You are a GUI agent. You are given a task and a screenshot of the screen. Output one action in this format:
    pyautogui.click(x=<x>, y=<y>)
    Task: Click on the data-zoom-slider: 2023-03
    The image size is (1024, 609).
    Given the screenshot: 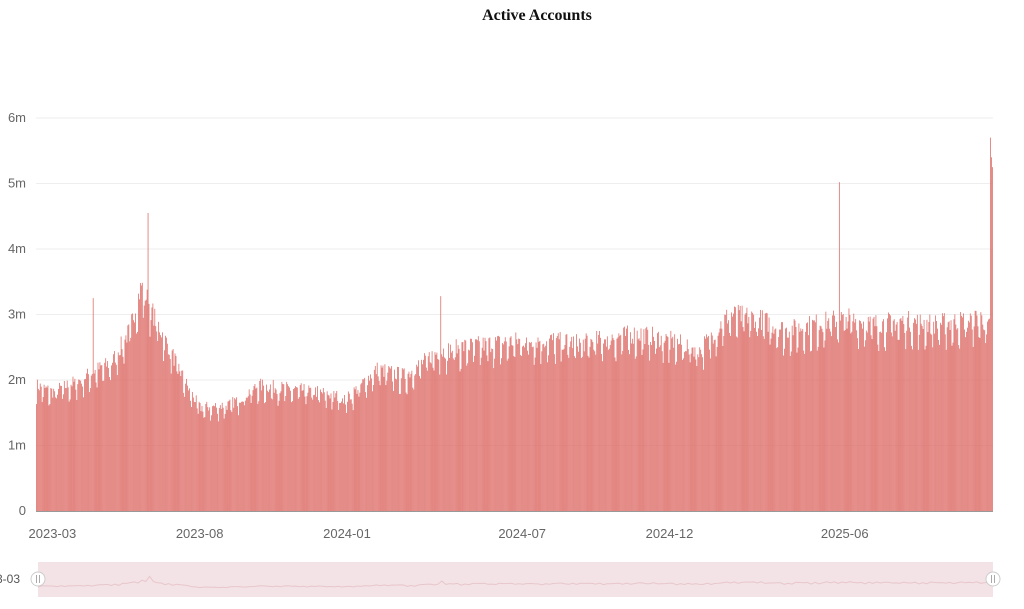 What is the action you would take?
    pyautogui.click(x=500, y=579)
    